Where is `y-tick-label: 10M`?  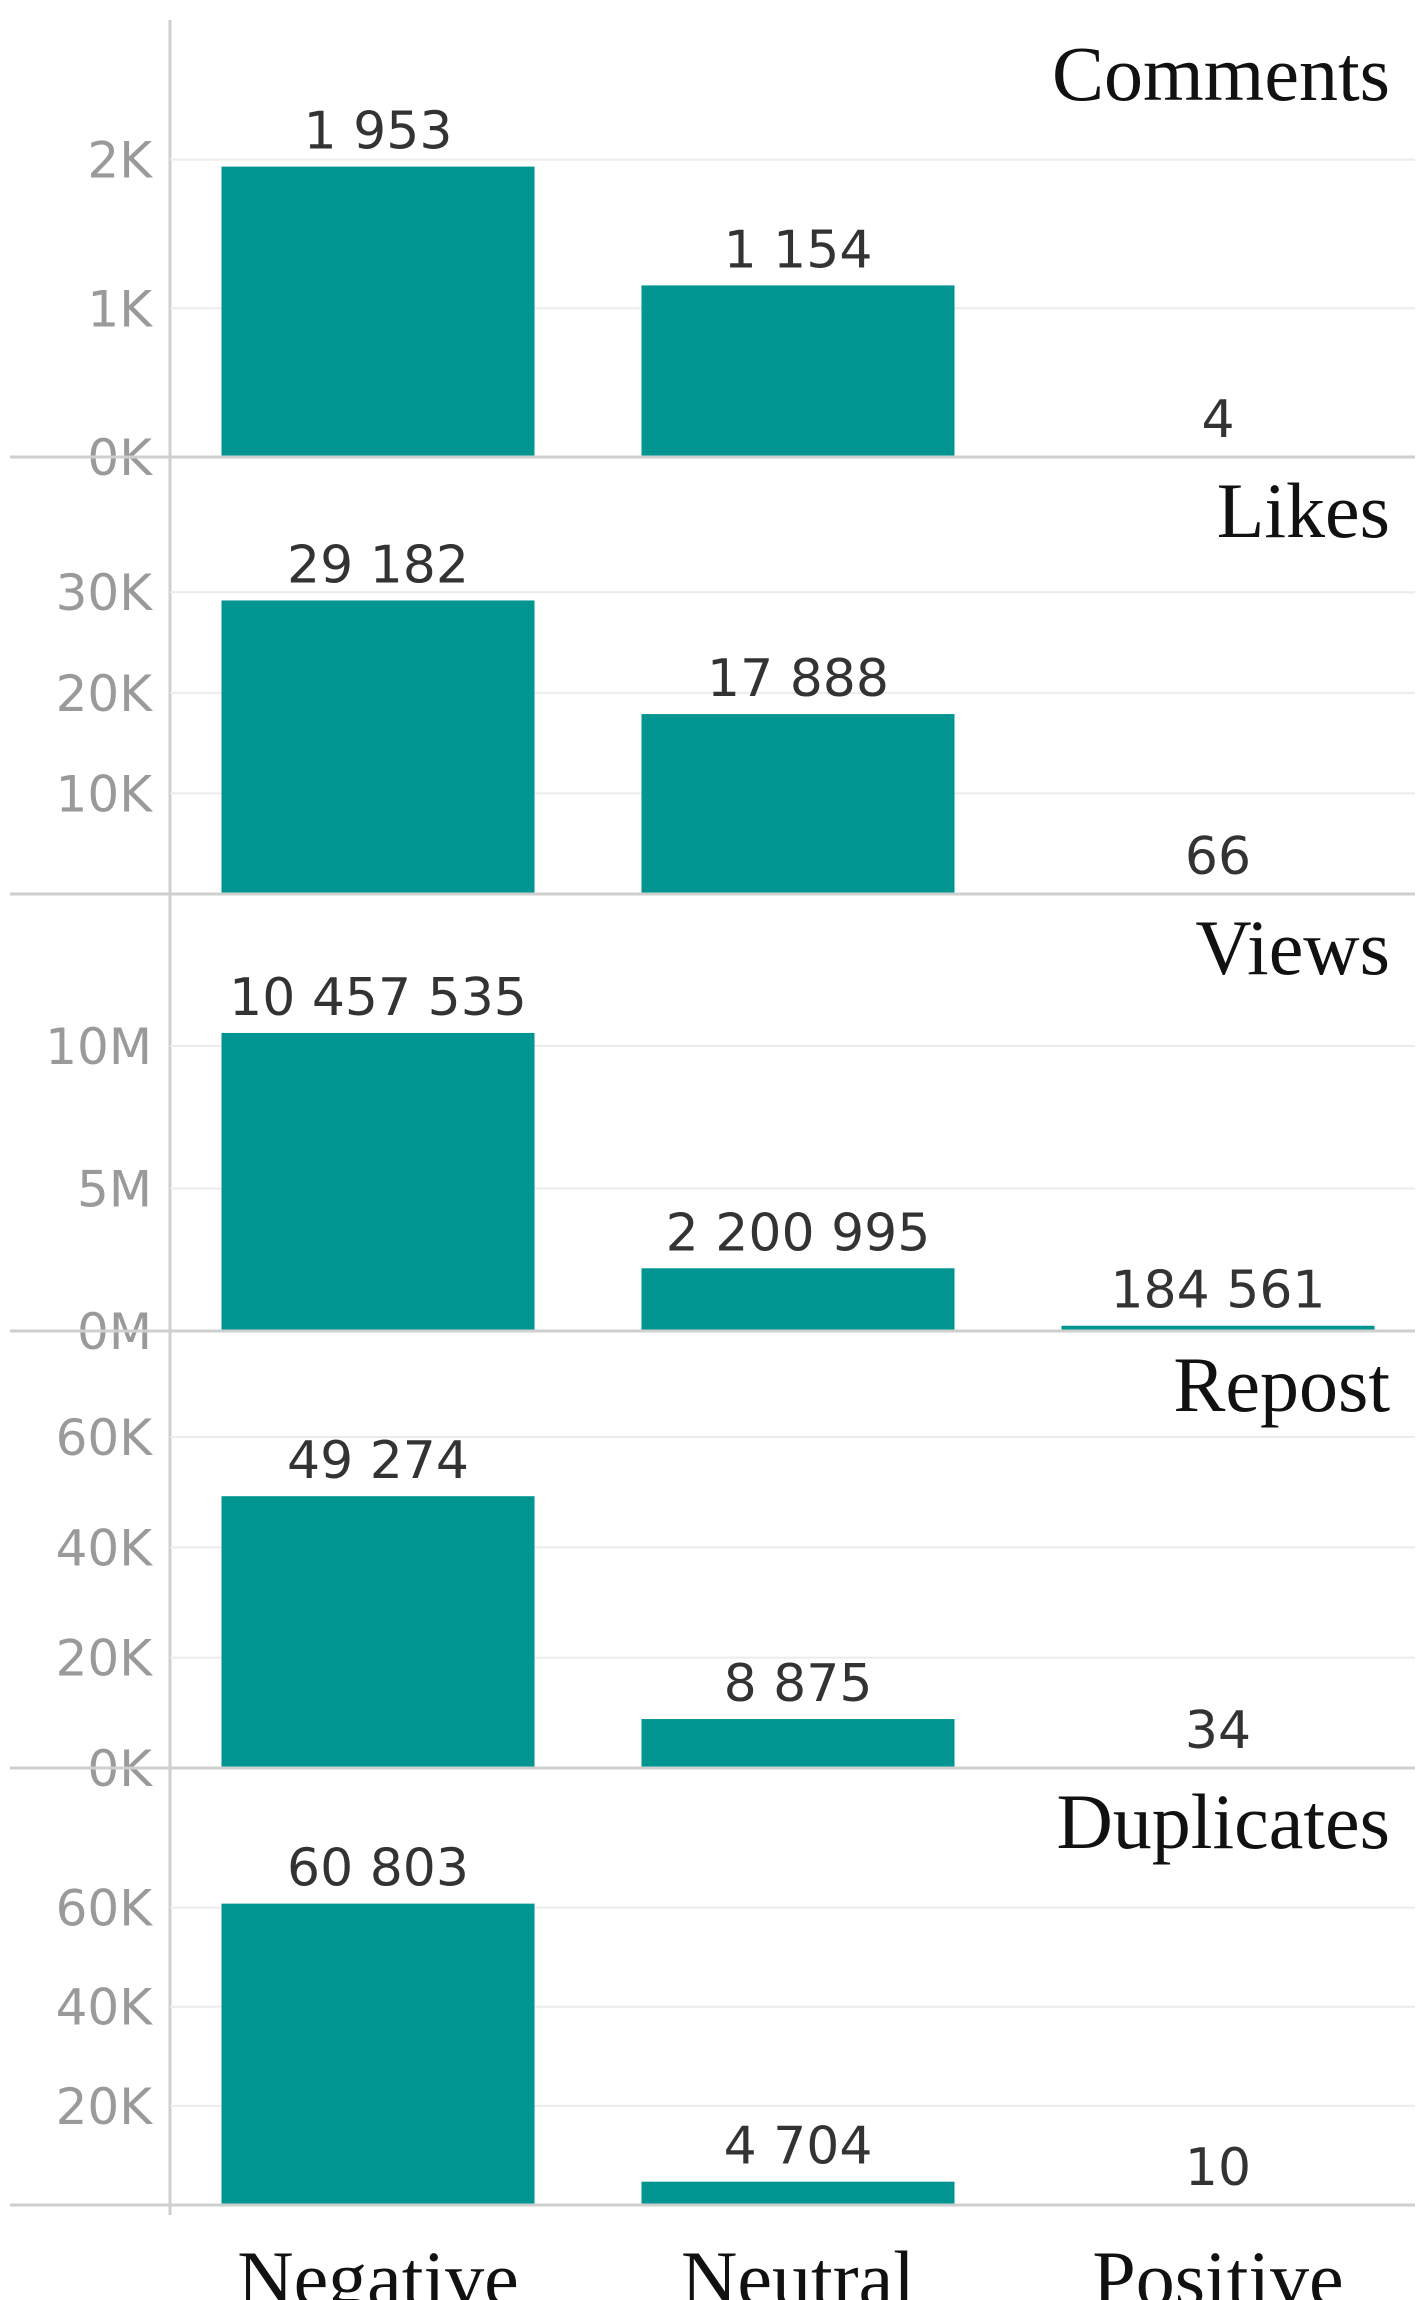
y-tick-label: 10M is located at coordinates (98, 1047).